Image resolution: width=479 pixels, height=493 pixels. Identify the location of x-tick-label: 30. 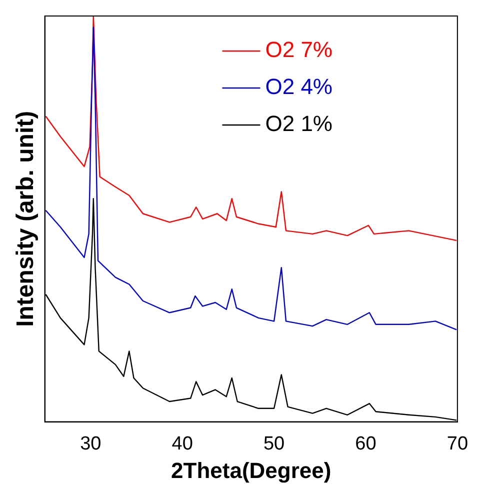
(91, 443).